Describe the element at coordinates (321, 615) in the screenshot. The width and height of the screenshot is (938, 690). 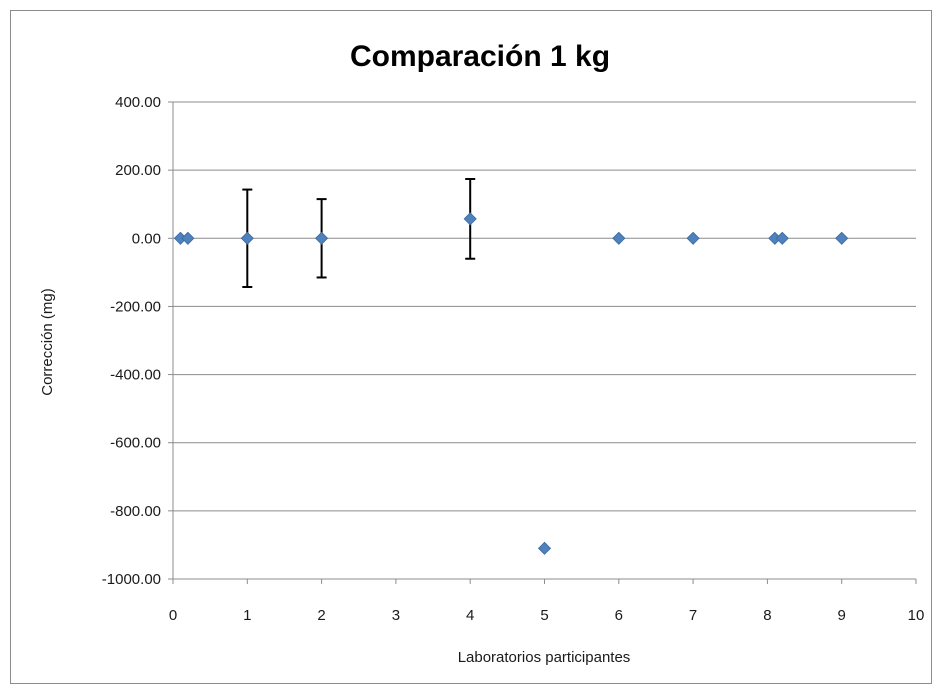
I see `x-tick-label: 2` at that location.